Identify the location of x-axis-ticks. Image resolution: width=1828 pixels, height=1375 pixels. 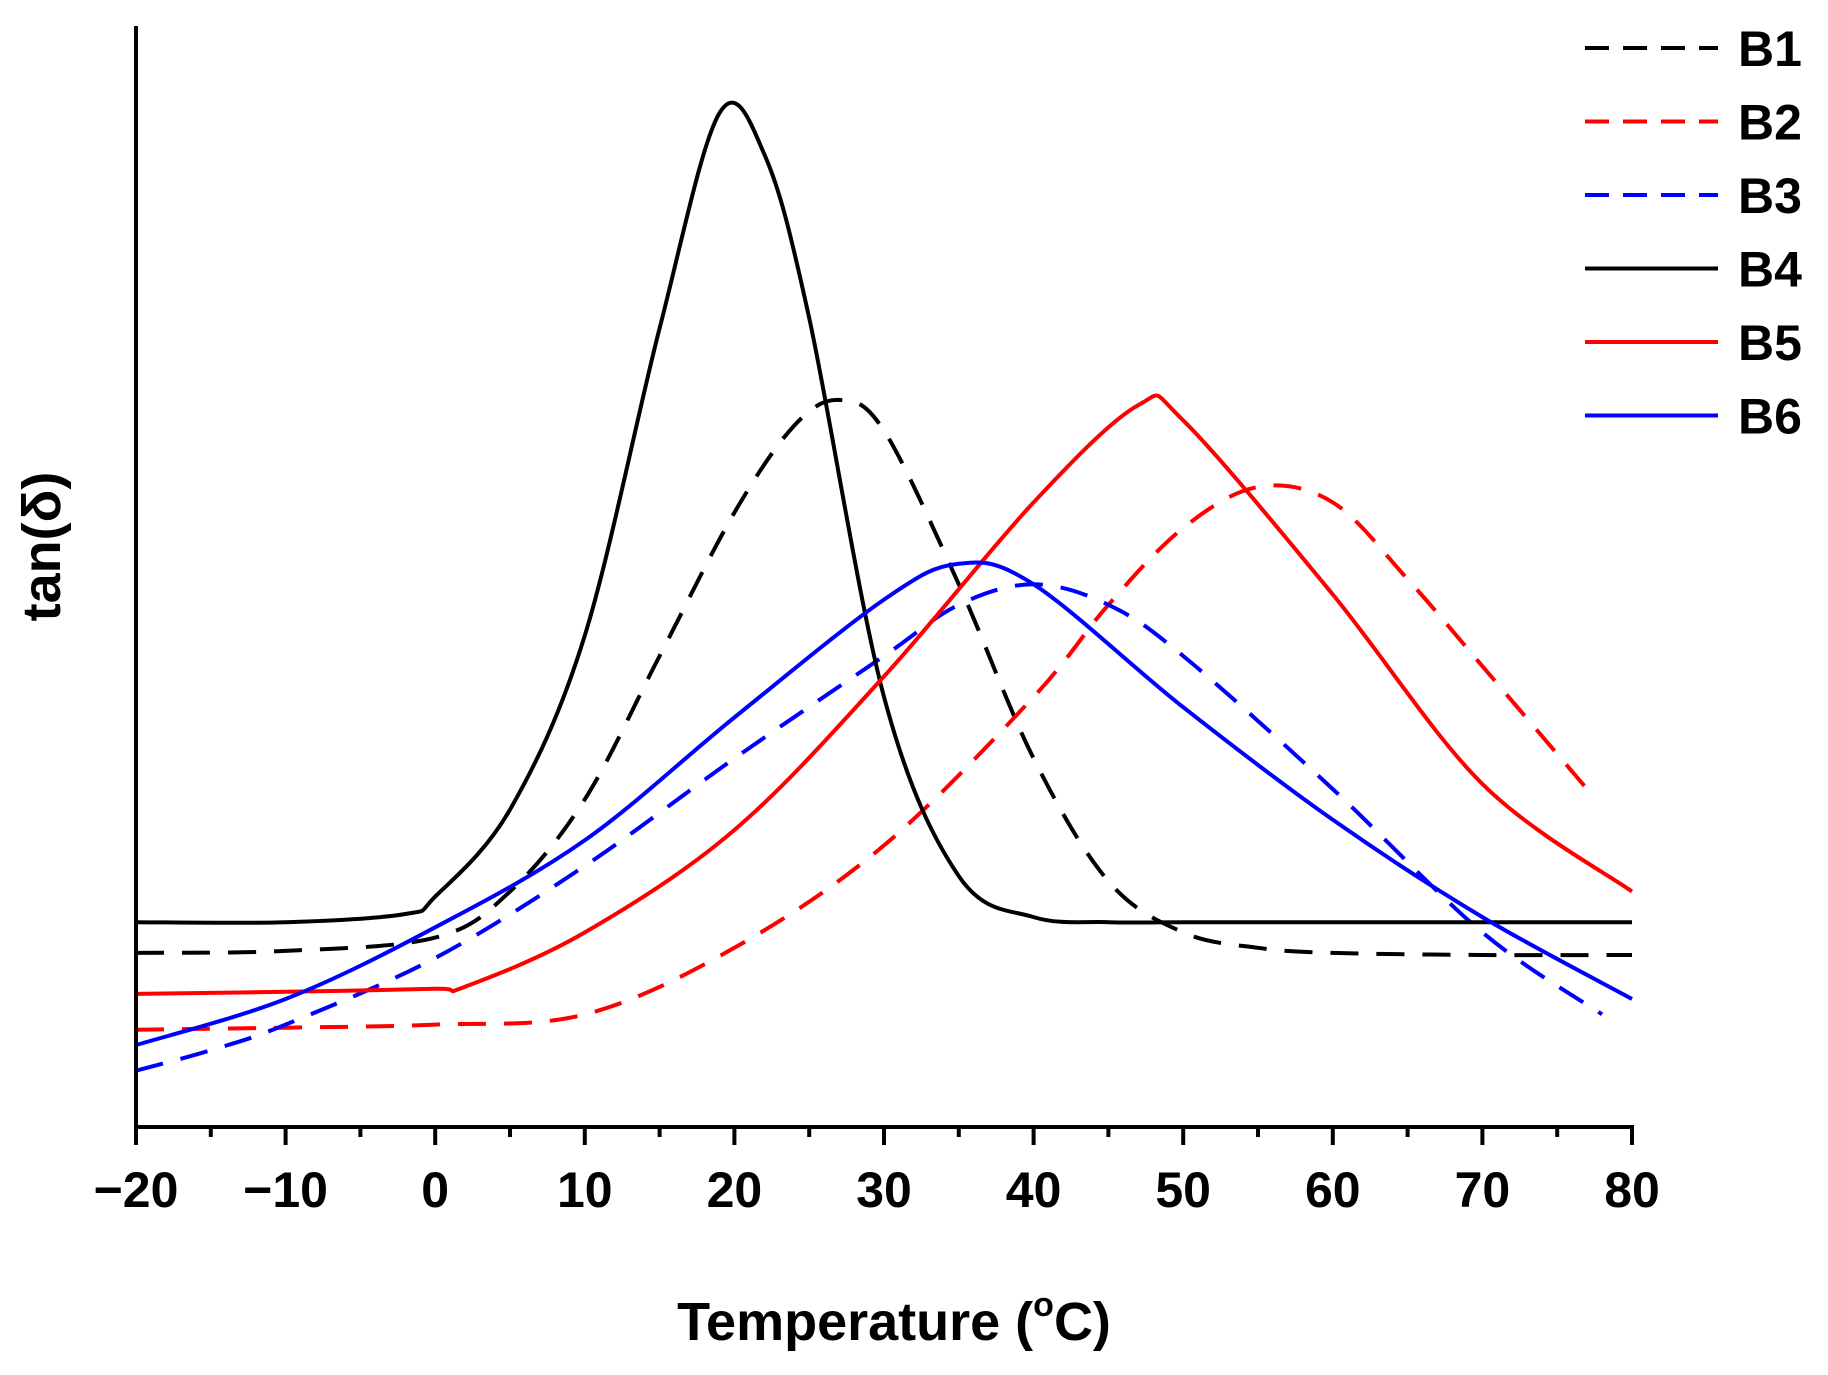
(884, 1136).